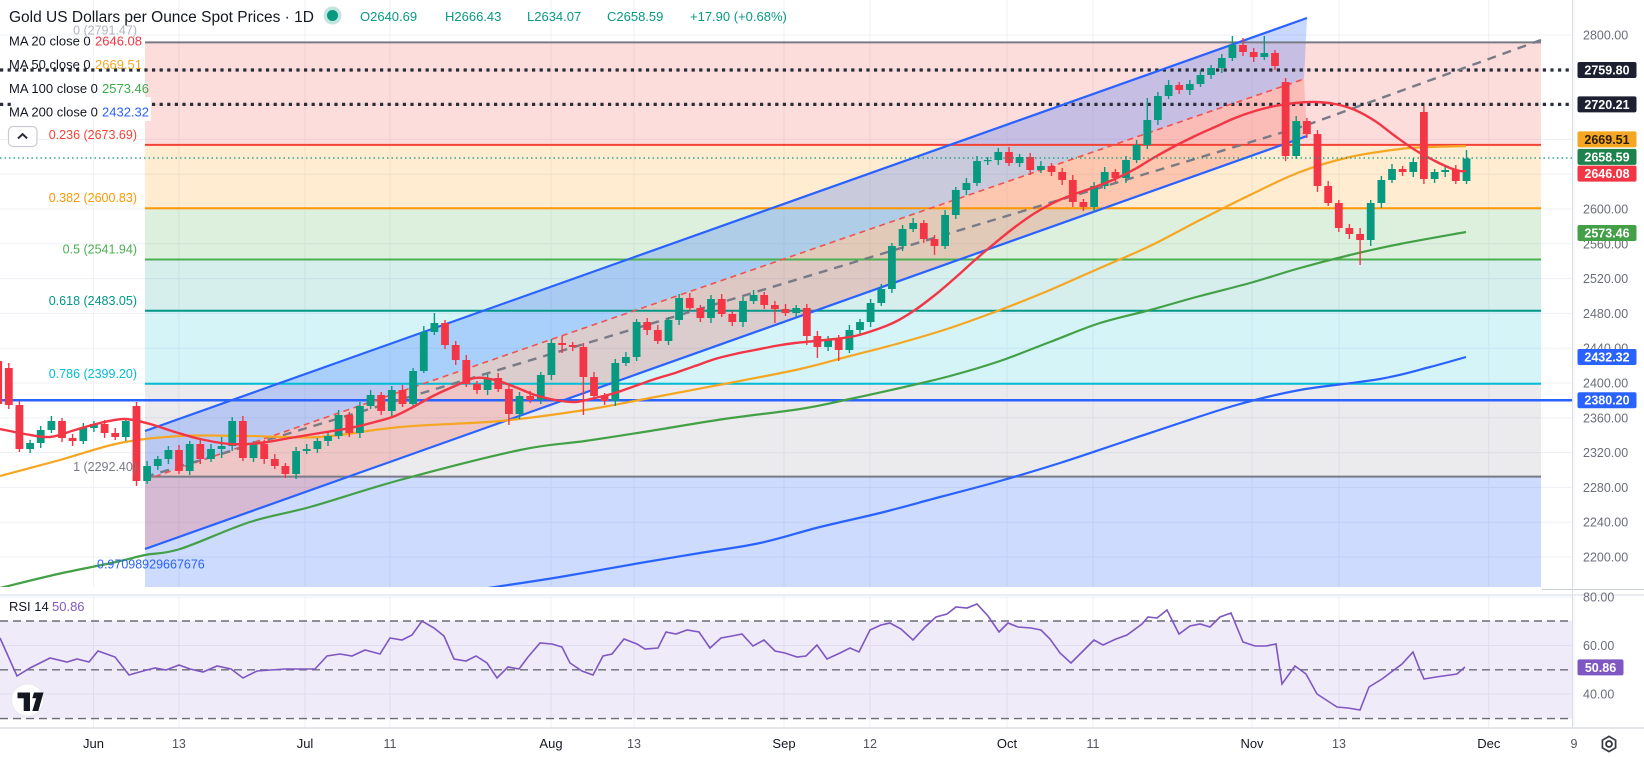 This screenshot has height=757, width=1644. Describe the element at coordinates (635, 16) in the screenshot. I see `svg-text: C2658.59` at that location.